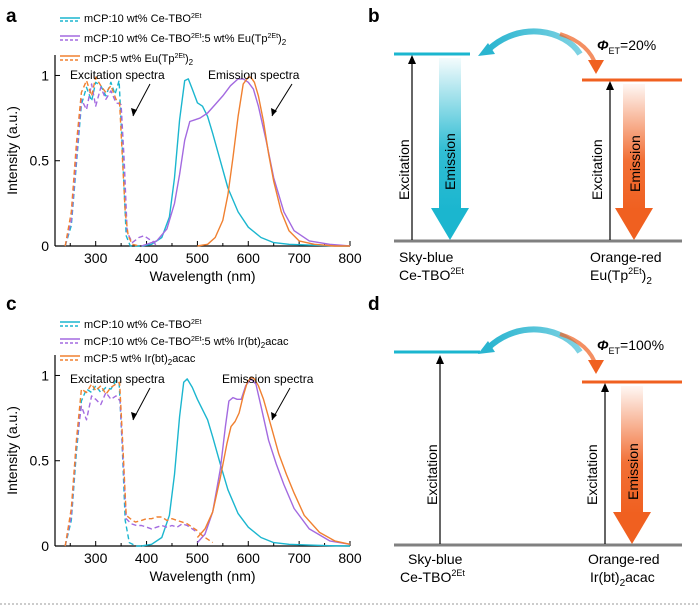  Describe the element at coordinates (432, 474) in the screenshot. I see `excitation-label-d-left: Excitation` at that location.